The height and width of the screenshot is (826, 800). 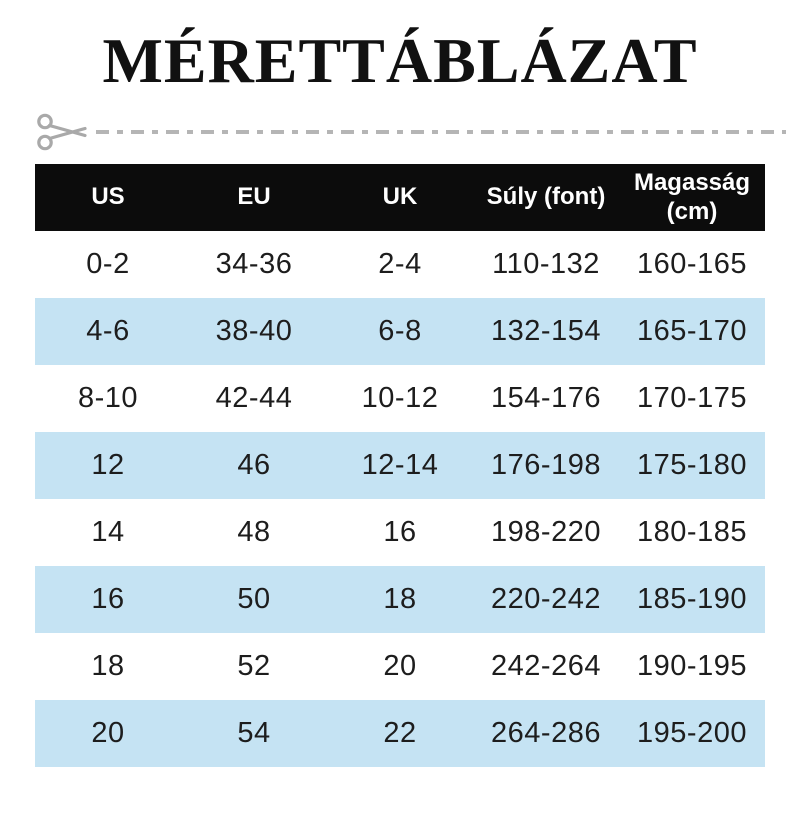 I want to click on table-cell: 8-10, so click(x=108, y=398).